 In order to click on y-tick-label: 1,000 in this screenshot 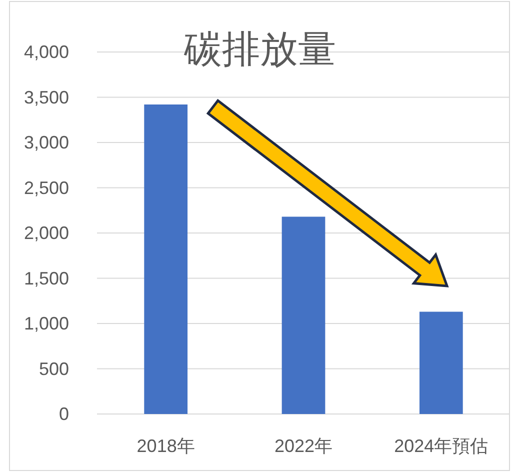, I will do `click(46, 324)`.